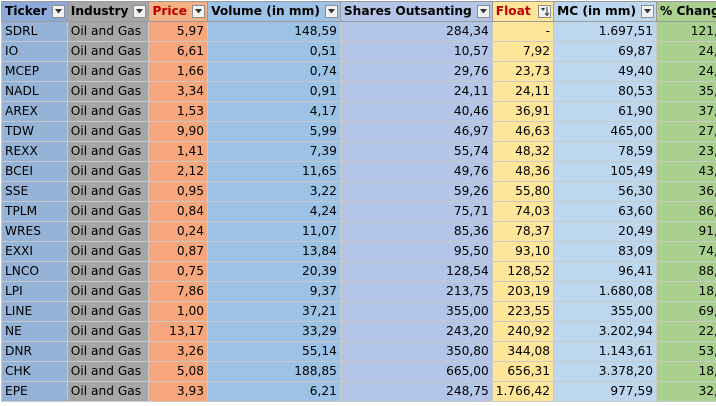 The height and width of the screenshot is (406, 716). What do you see at coordinates (34, 311) in the screenshot?
I see `cell-ticker: LINE` at bounding box center [34, 311].